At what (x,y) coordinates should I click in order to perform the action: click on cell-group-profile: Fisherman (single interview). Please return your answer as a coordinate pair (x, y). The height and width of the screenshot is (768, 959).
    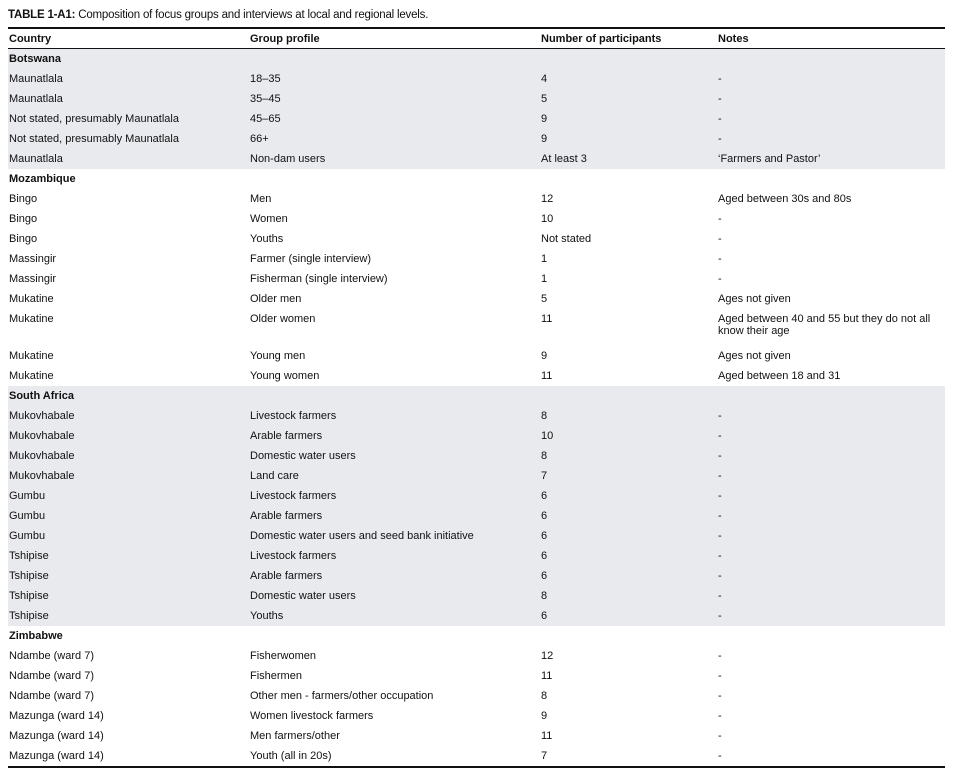
    Looking at the image, I should click on (319, 279).